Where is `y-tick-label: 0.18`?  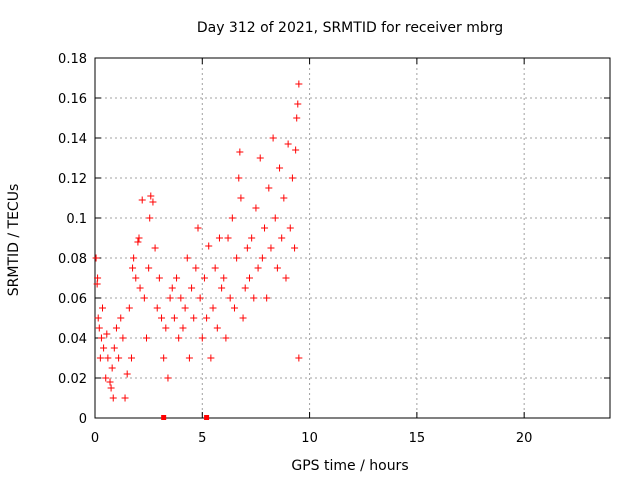 y-tick-label: 0.18 is located at coordinates (72, 59).